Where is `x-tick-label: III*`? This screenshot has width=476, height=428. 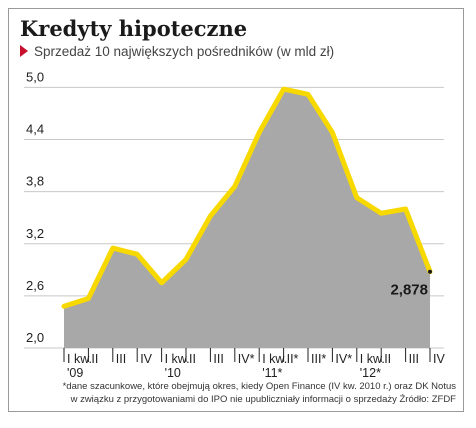
x-tick-label: III* is located at coordinates (318, 359).